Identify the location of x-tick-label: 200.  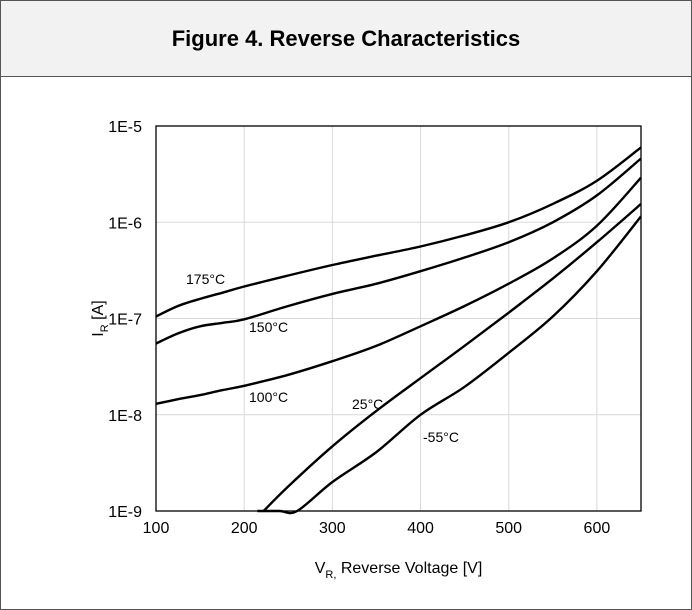
(244, 528).